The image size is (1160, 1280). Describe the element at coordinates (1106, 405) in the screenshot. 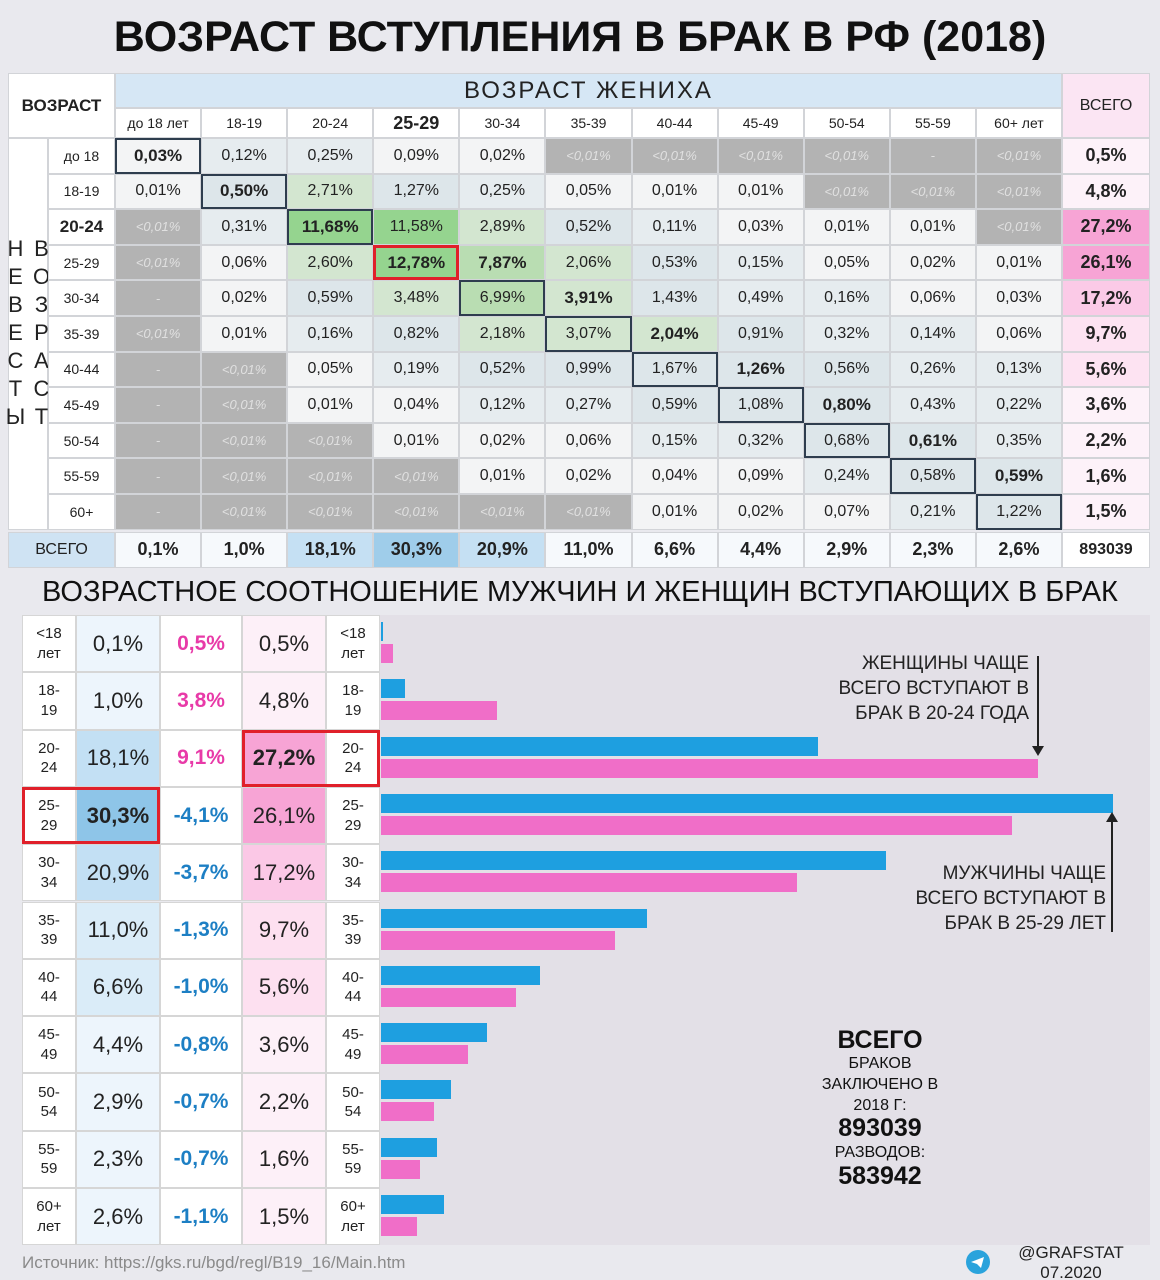

I see `row-total: 3,6%` at that location.